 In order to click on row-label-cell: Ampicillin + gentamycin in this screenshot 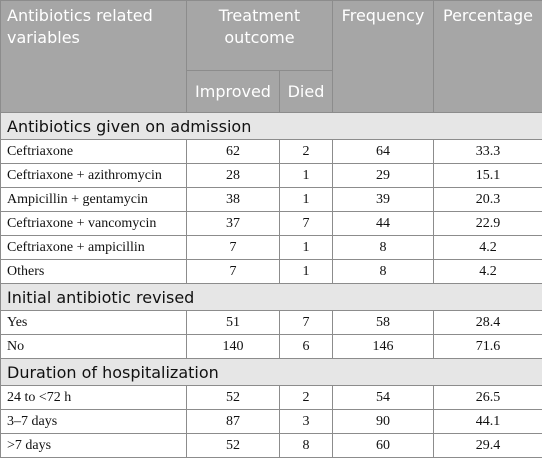, I will do `click(93, 199)`.